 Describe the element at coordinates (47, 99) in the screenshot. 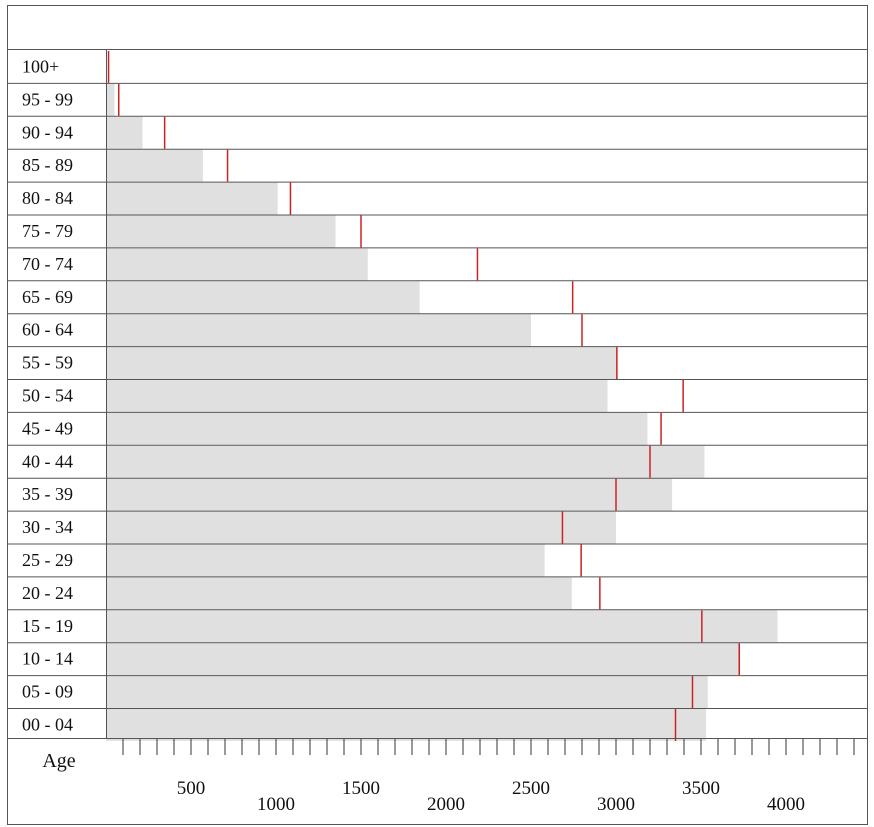

I see `category-label-1: 95 - 99` at that location.